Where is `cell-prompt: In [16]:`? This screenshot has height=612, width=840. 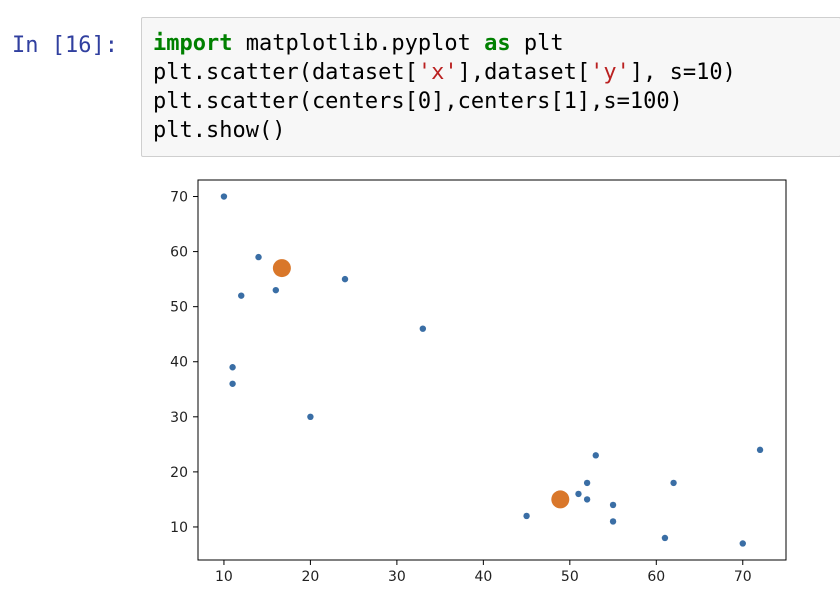
cell-prompt: In [16]: is located at coordinates (65, 45).